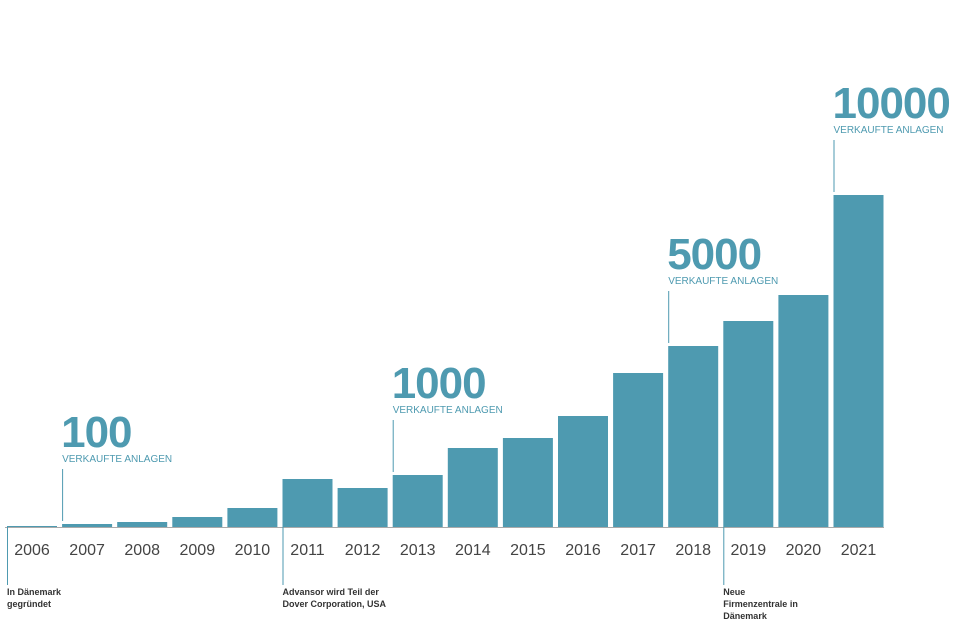 The width and height of the screenshot is (960, 630). What do you see at coordinates (253, 550) in the screenshot?
I see `x-tick-label: 2010` at bounding box center [253, 550].